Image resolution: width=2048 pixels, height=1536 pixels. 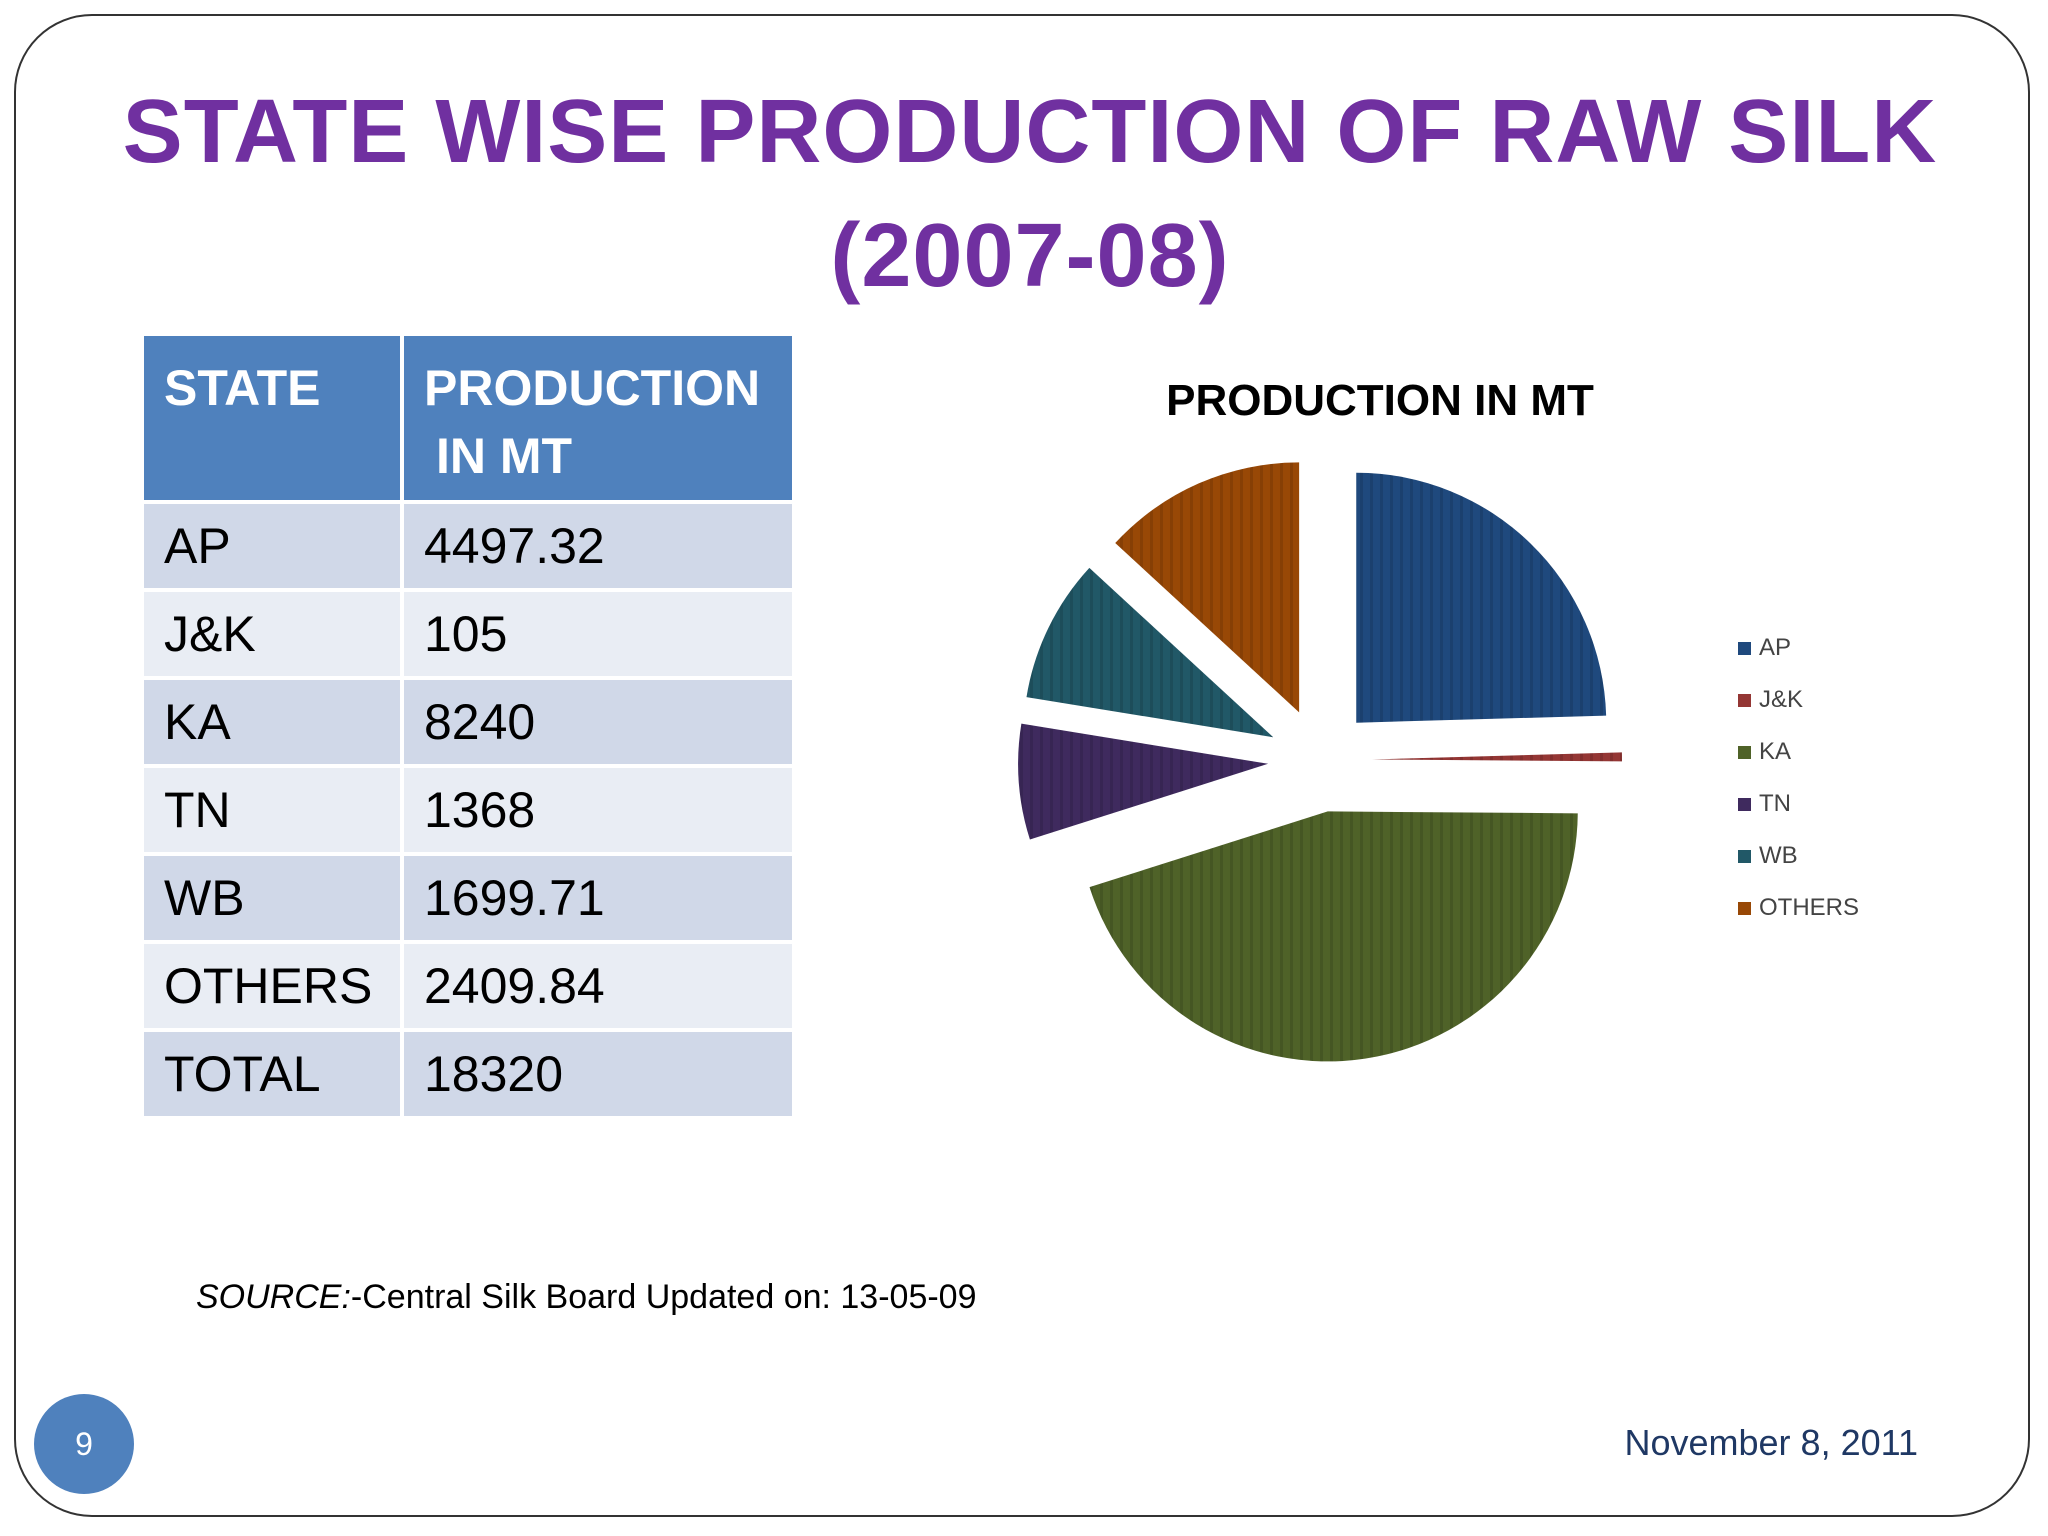 I want to click on legend-label: OTHERS, so click(x=1809, y=907).